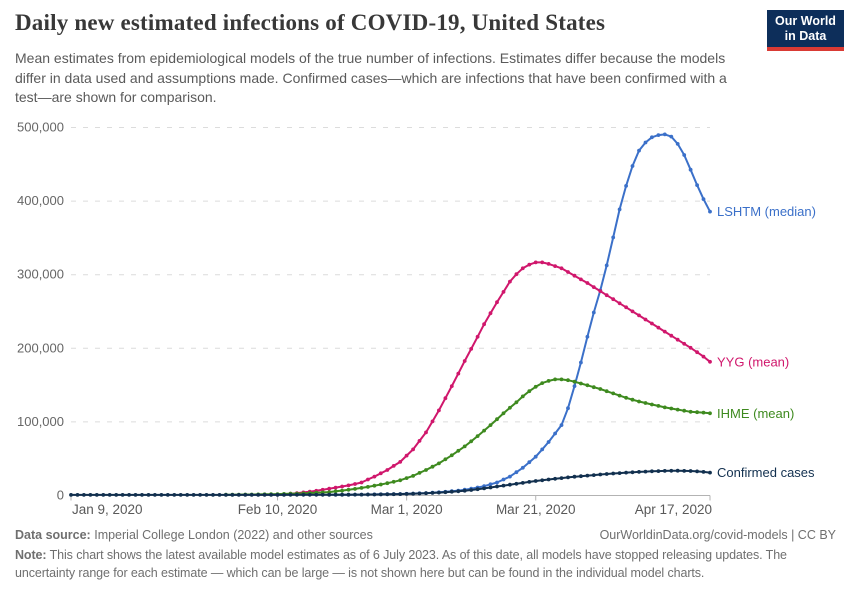 The image size is (850, 600). Describe the element at coordinates (805, 35) in the screenshot. I see `owid-logo-line2: in Data` at that location.